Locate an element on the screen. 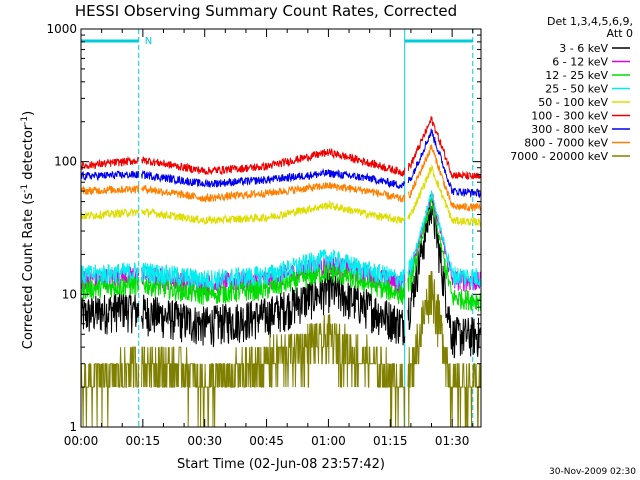 The width and height of the screenshot is (640, 480). x-tick-label: 00:00 is located at coordinates (81, 441).